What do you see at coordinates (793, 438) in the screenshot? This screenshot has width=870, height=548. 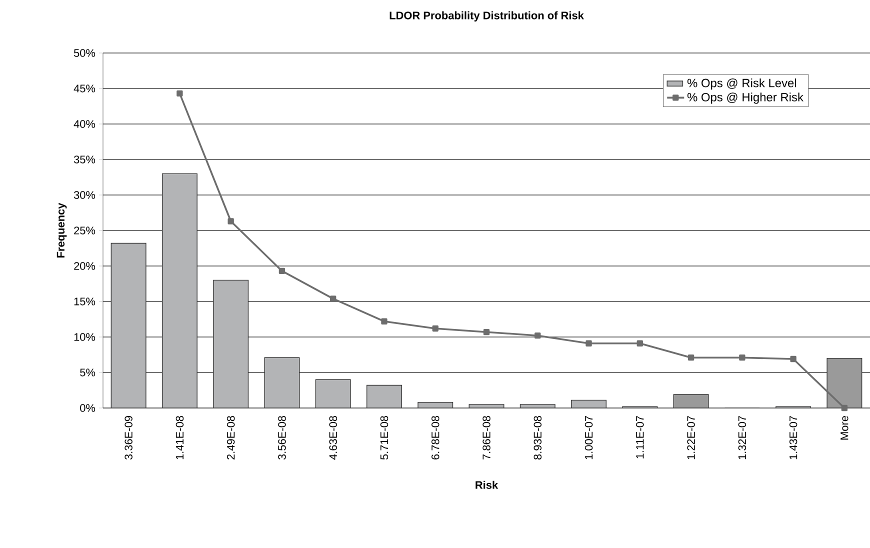 I see `x-tick-label: 1.43E-07` at bounding box center [793, 438].